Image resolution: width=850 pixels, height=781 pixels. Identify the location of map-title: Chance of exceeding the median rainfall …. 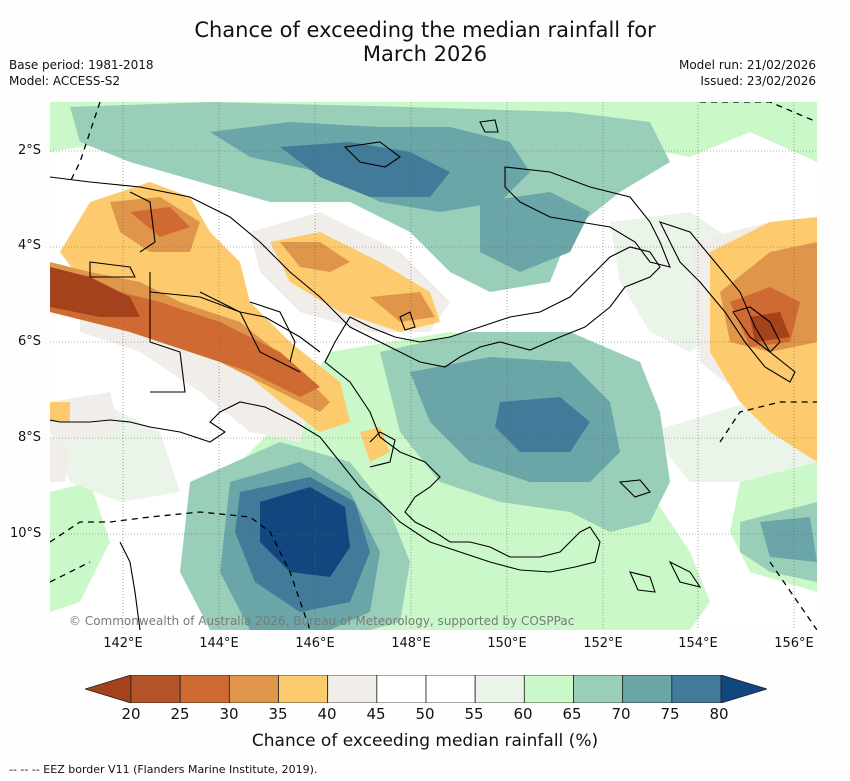
(425, 42).